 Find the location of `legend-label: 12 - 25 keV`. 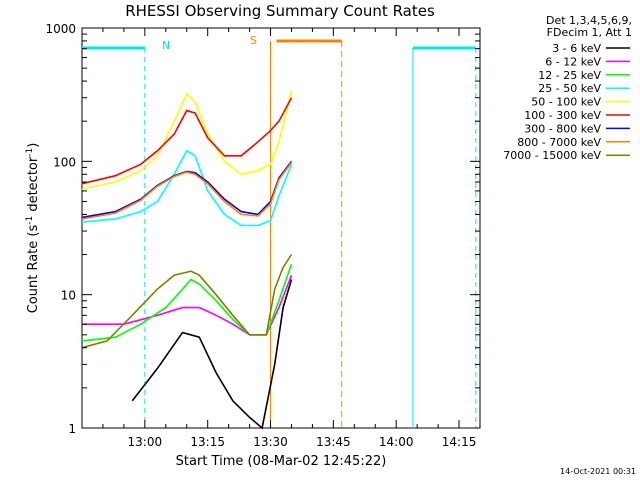

legend-label: 12 - 25 keV is located at coordinates (569, 75).